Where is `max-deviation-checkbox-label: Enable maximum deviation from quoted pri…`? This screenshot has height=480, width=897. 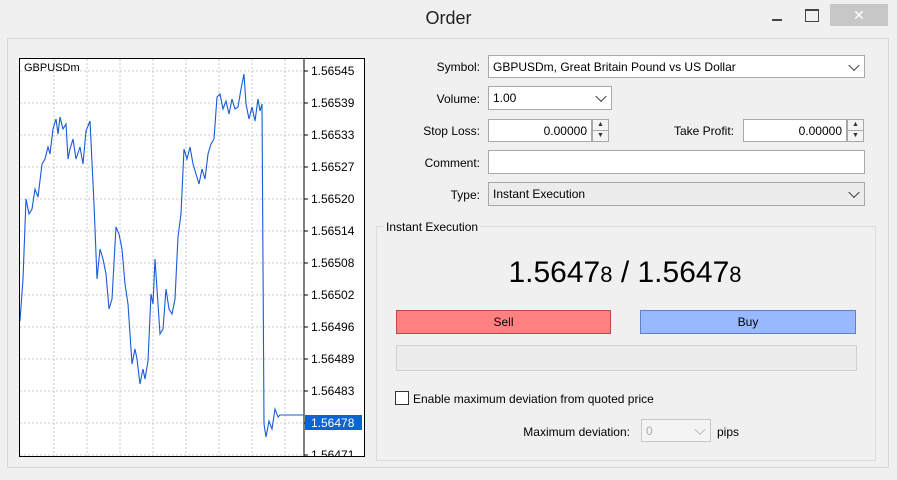
max-deviation-checkbox-label: Enable maximum deviation from quoted pri… is located at coordinates (533, 399).